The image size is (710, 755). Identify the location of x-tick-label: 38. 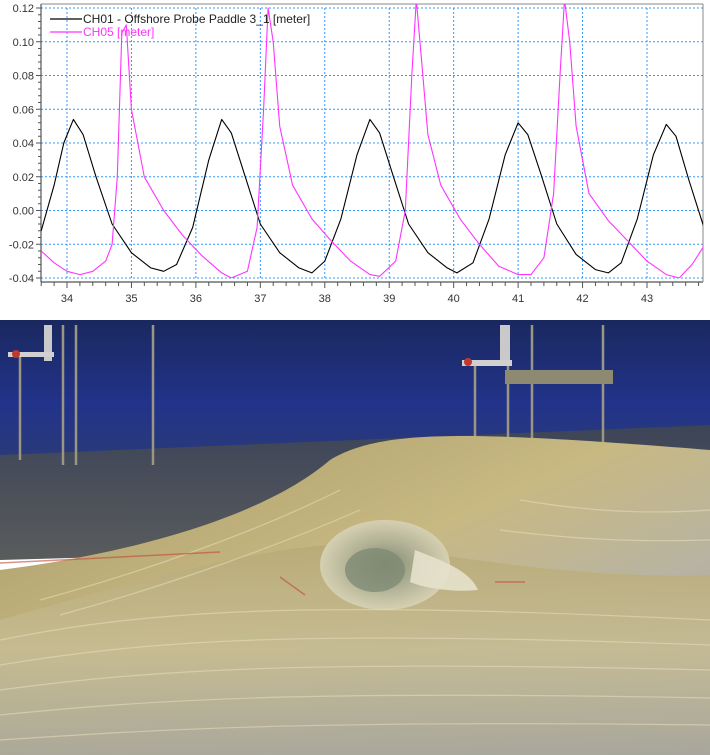
(325, 299).